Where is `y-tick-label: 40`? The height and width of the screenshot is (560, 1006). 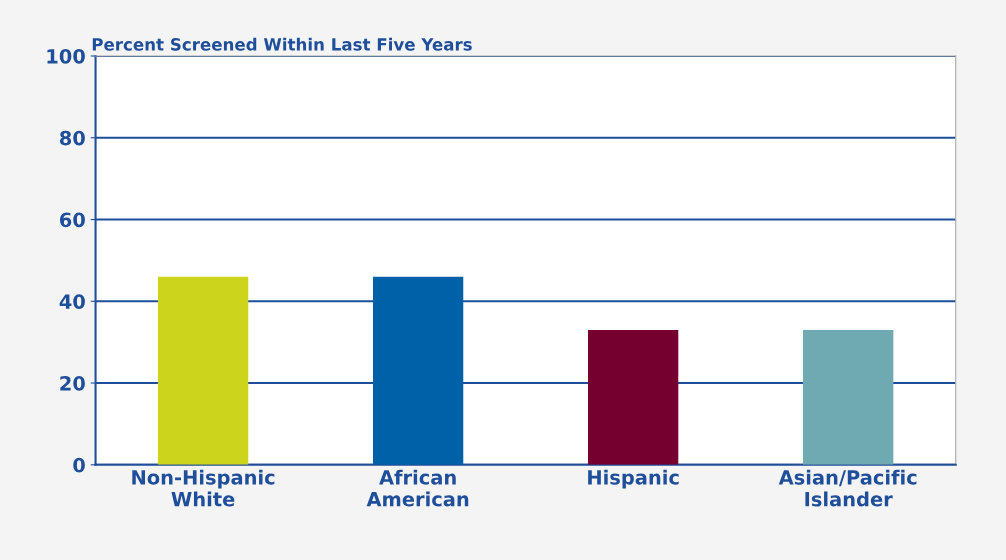 y-tick-label: 40 is located at coordinates (72, 301).